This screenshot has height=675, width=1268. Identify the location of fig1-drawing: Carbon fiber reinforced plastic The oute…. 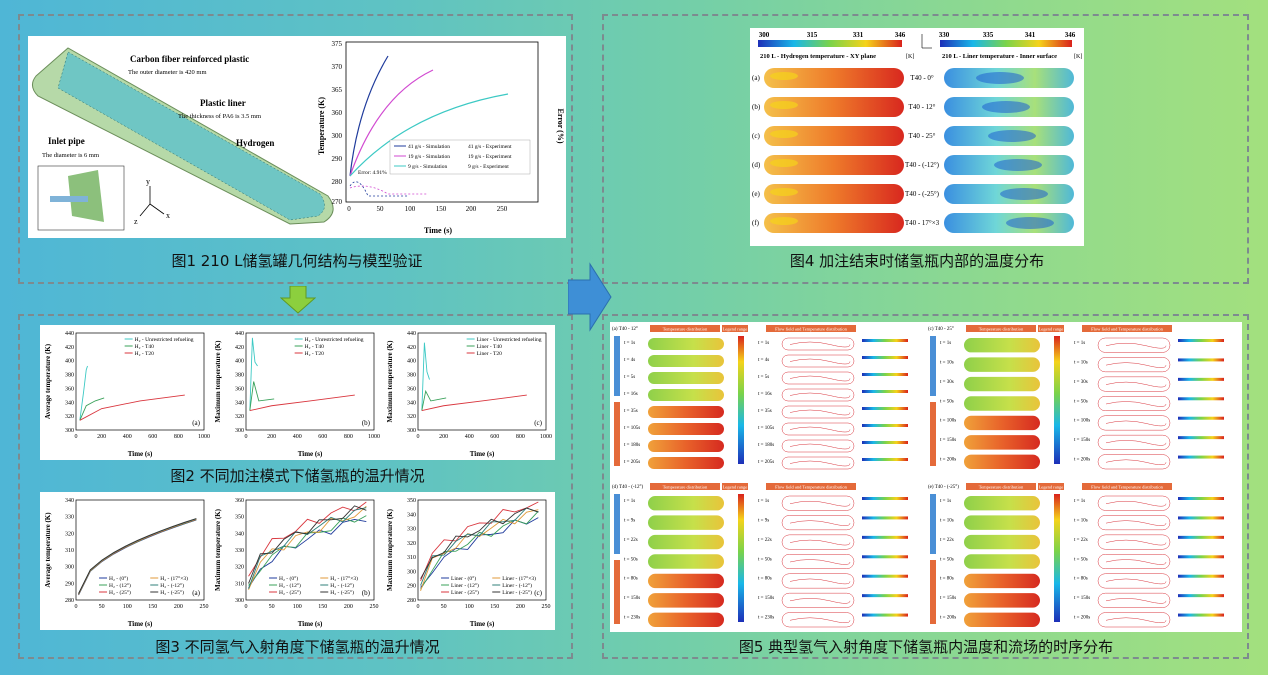
(298, 137).